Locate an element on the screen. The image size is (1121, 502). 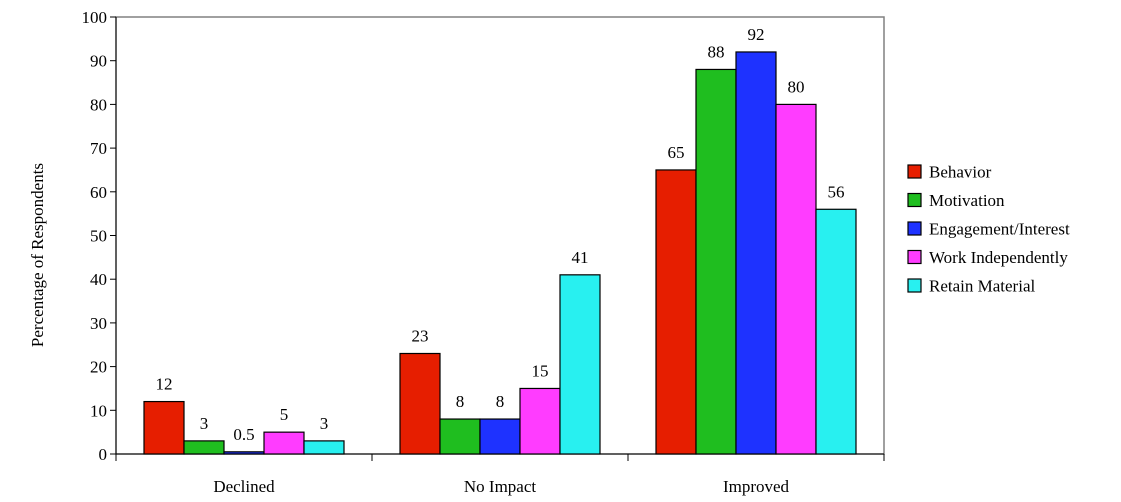
data-label: 80 is located at coordinates (796, 86).